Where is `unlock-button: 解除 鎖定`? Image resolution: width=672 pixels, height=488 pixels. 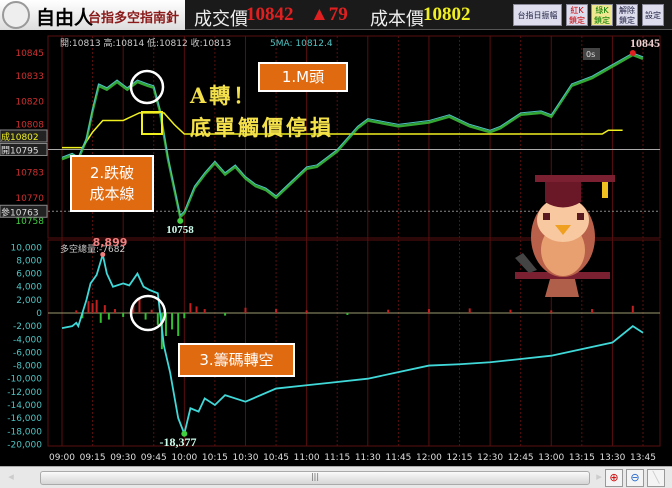 unlock-button: 解除 鎖定 is located at coordinates (627, 15).